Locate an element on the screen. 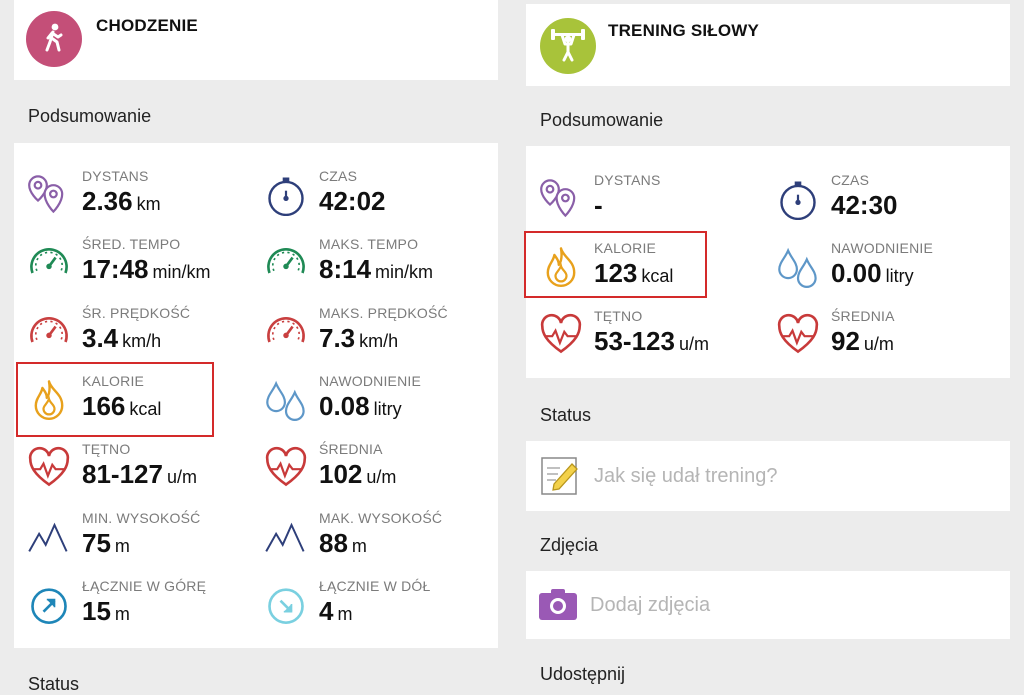 The image size is (1024, 695). stat-czas: CZAS 42:30 is located at coordinates (886, 202).